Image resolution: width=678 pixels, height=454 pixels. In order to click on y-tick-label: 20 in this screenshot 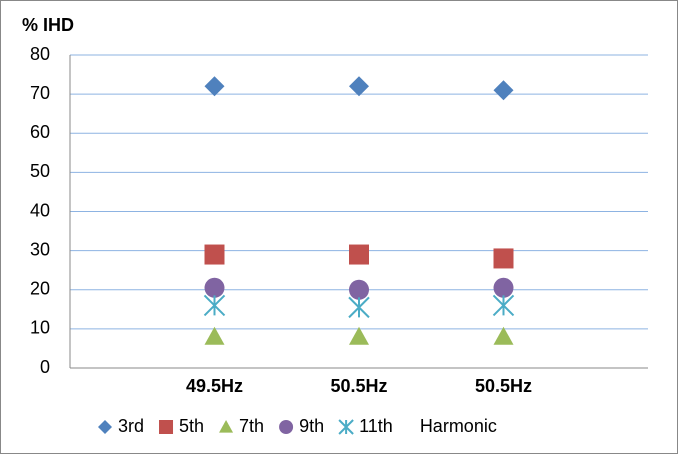, I will do `click(40, 289)`.